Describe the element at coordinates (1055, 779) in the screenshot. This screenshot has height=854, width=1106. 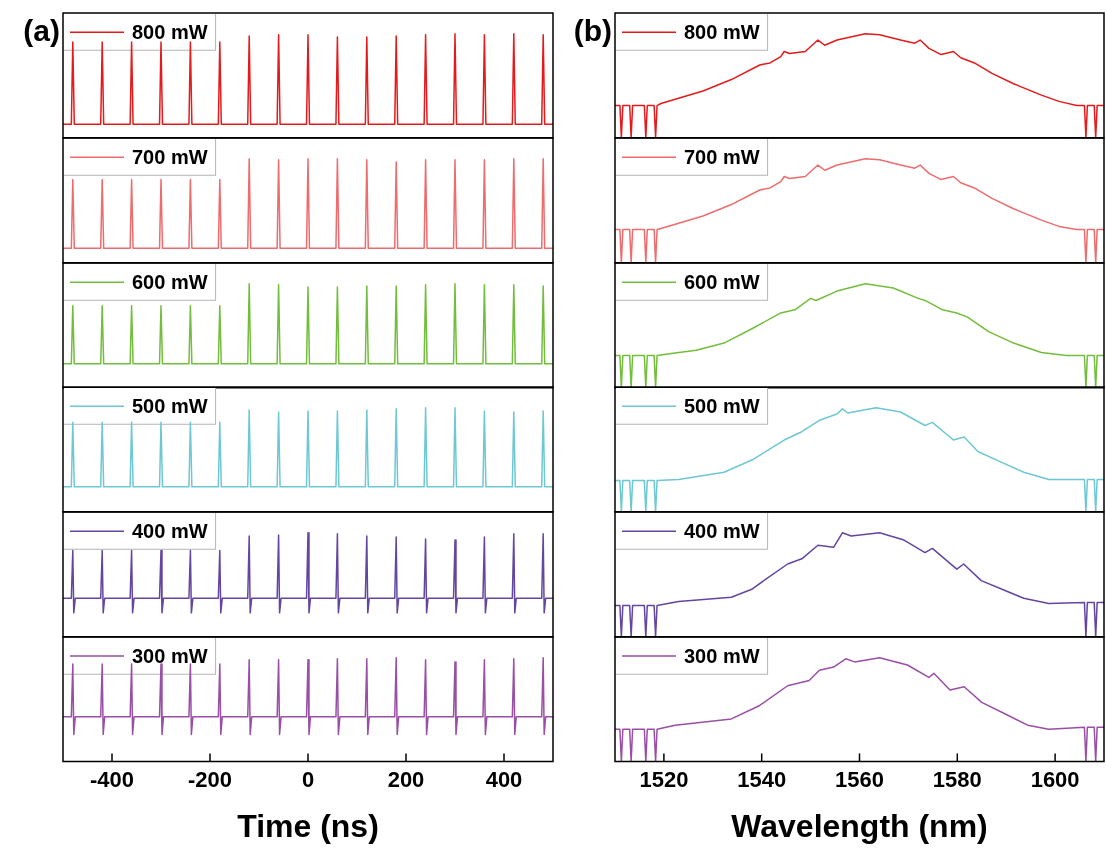
I see `x-tick-label: 1600` at that location.